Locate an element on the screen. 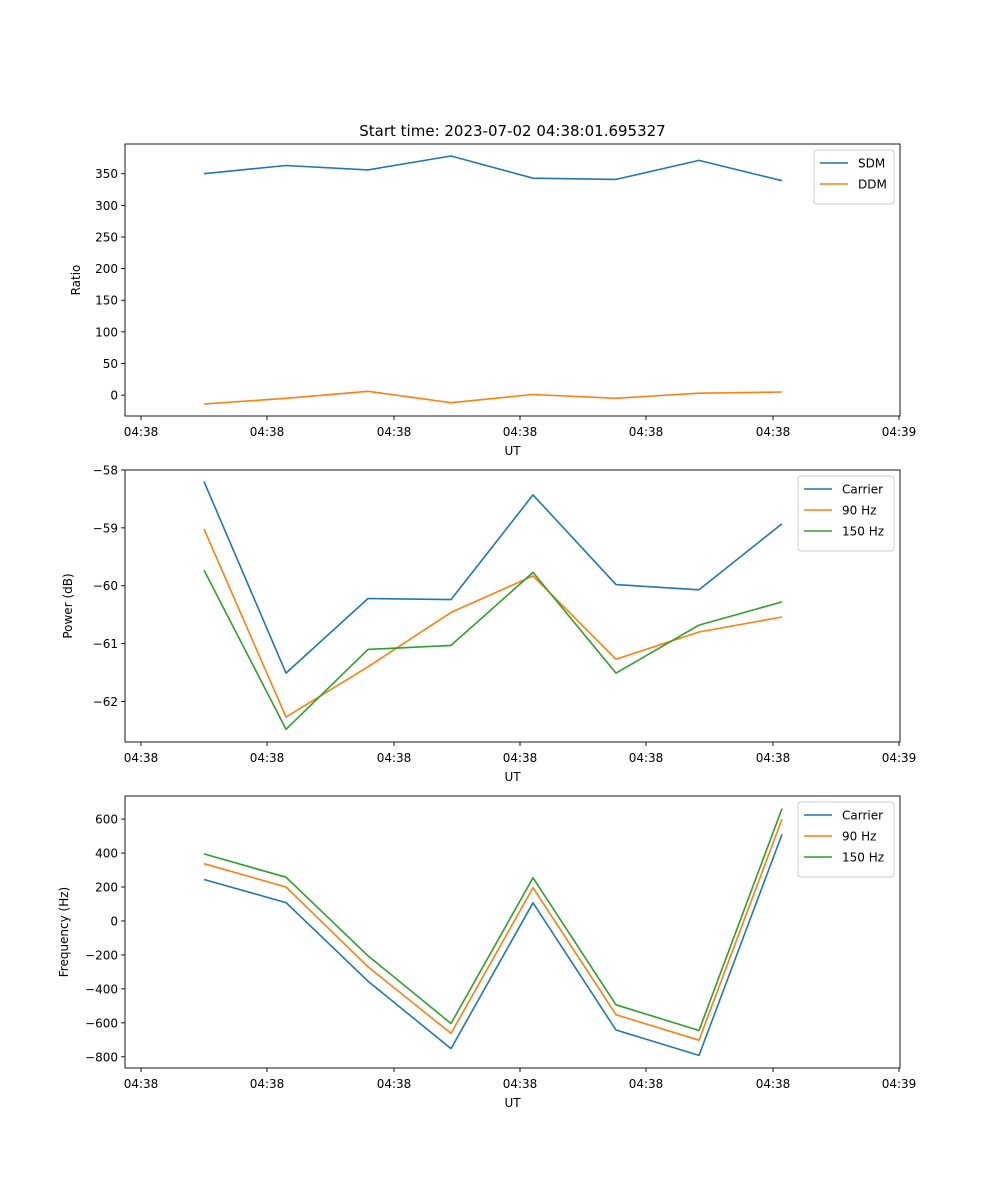  y-tick-label: −200 is located at coordinates (101, 955).